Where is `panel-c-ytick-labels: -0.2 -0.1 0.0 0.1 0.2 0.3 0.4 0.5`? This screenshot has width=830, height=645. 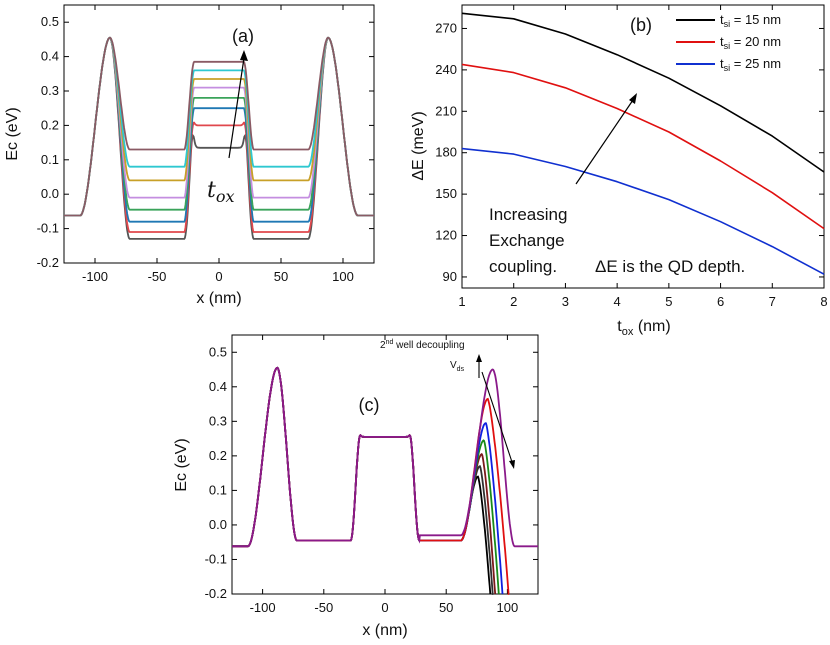 panel-c-ytick-labels: -0.2 -0.1 0.0 0.1 0.2 0.3 0.4 0.5 is located at coordinates (216, 472).